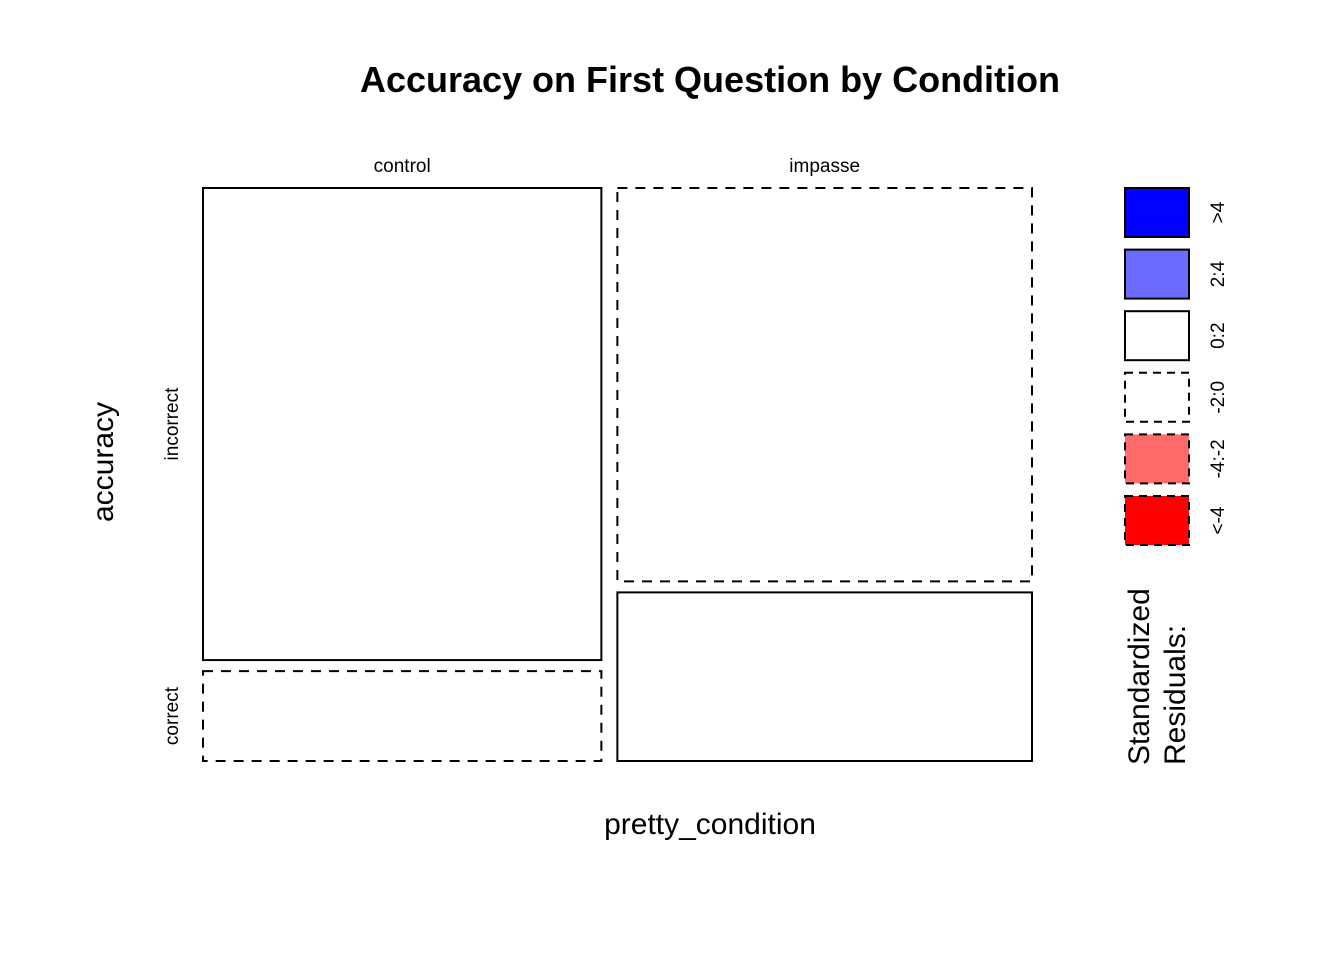  I want to click on column-label: impasse, so click(824, 166).